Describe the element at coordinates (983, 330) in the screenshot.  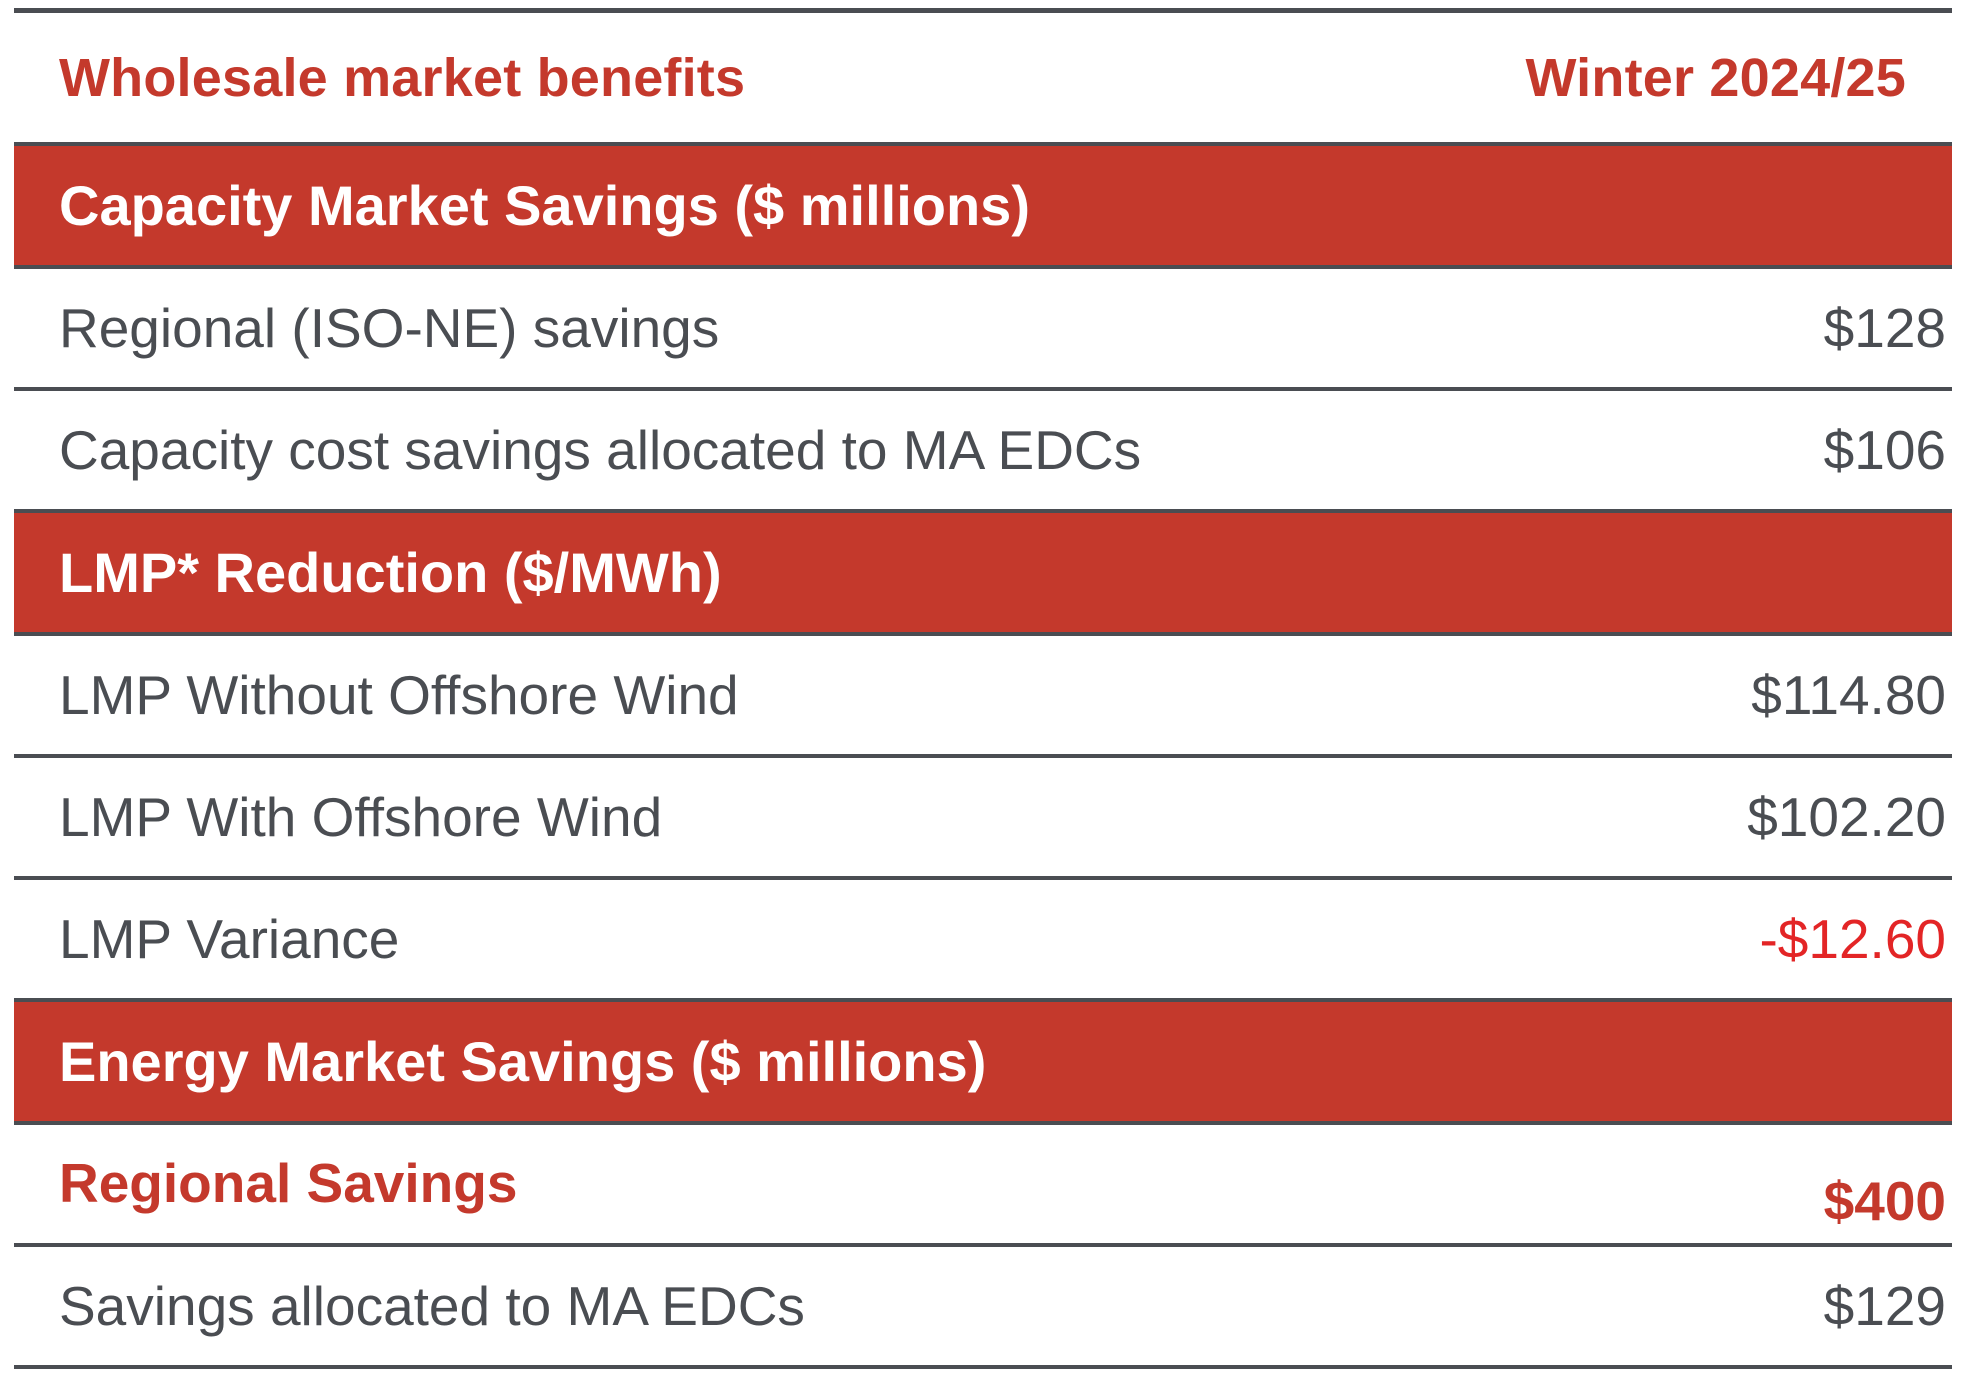
I see `table-row: Regional (ISO-NE) savings $128` at that location.